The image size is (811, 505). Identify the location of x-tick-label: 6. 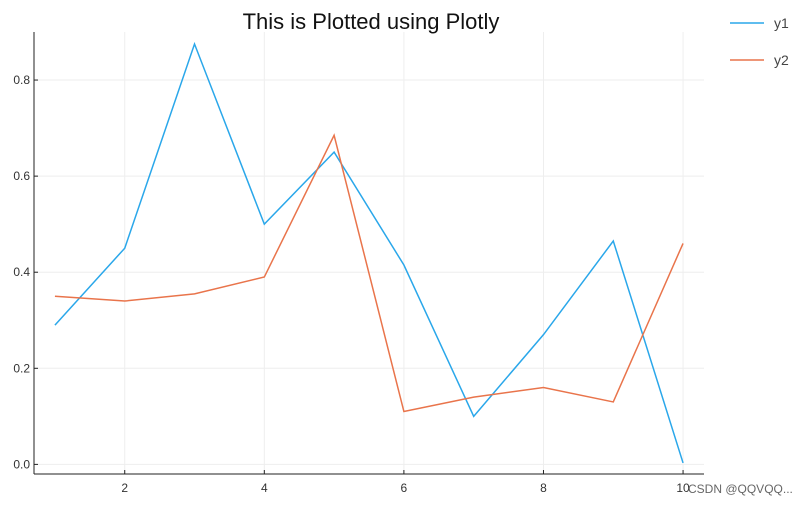
(404, 488).